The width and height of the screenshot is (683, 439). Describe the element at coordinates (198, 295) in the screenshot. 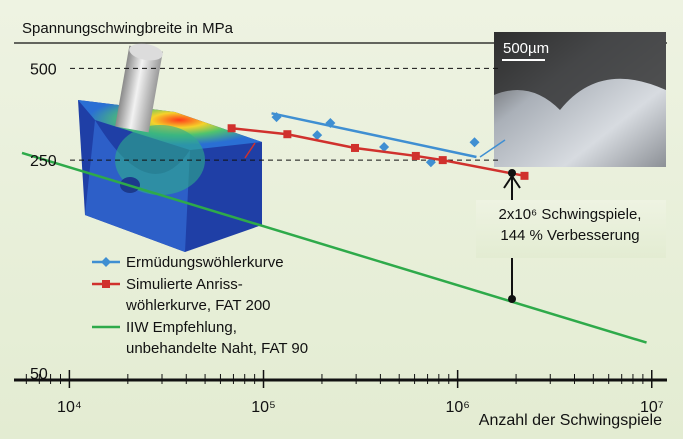

I see `legend-label: Simulierte Anriss-wöhlerkurve, FAT 200` at that location.